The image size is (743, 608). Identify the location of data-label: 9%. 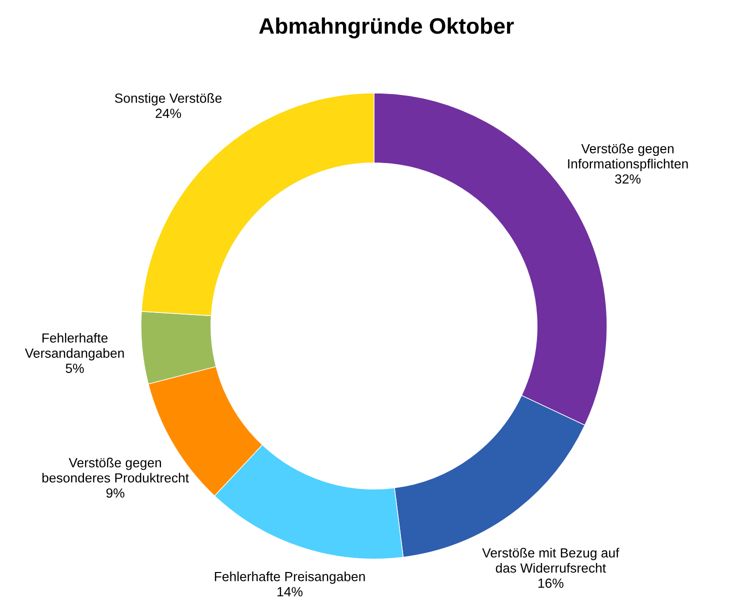
(115, 493).